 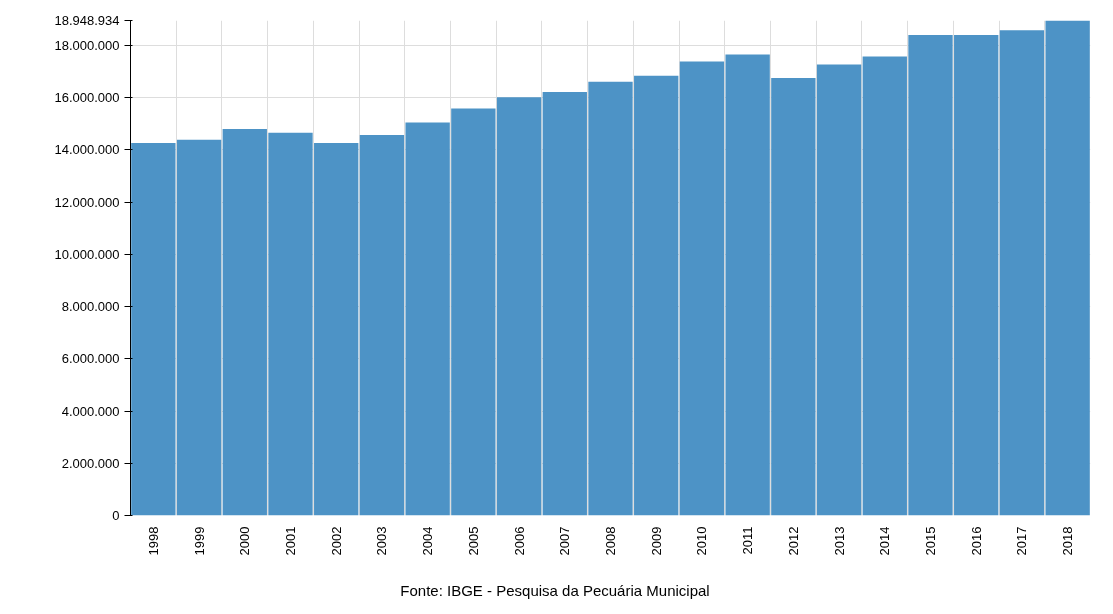 I want to click on y-tick-label: 18.000.000, so click(x=87, y=45).